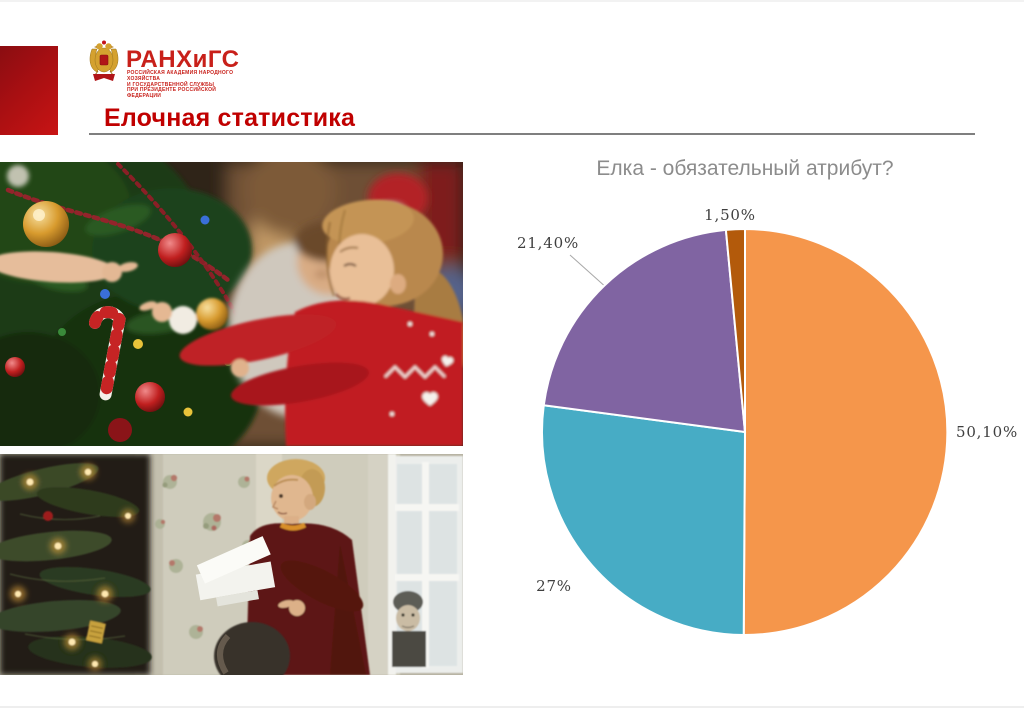  What do you see at coordinates (409, 629) in the screenshot?
I see `old-man-face` at bounding box center [409, 629].